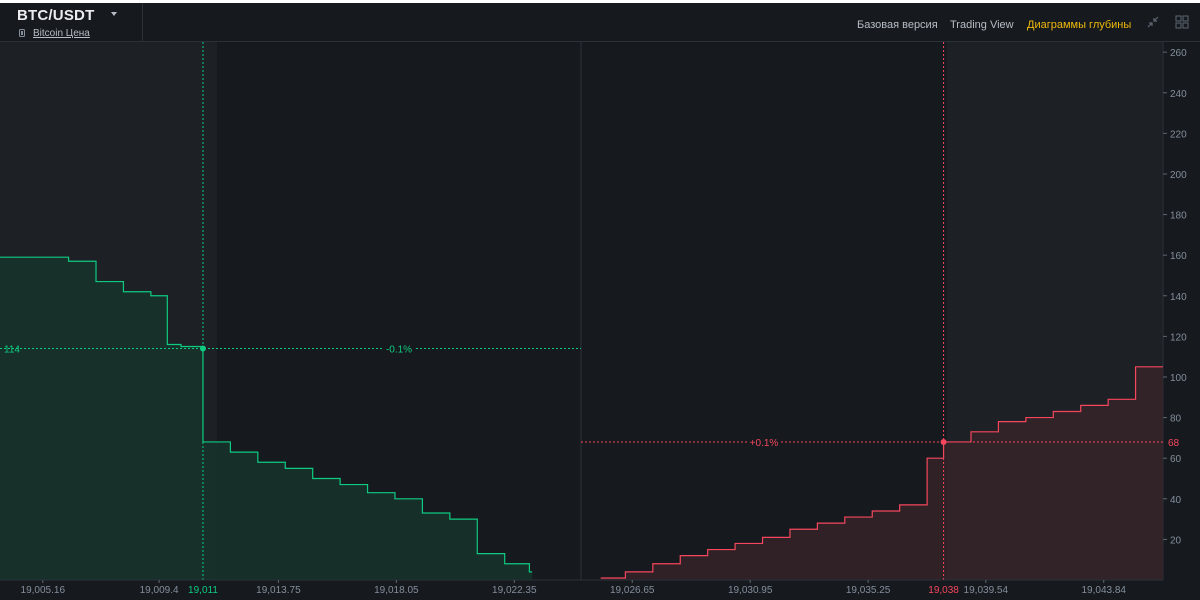 This screenshot has height=600, width=1200. I want to click on tab-basic-version: Базовая версия, so click(897, 25).